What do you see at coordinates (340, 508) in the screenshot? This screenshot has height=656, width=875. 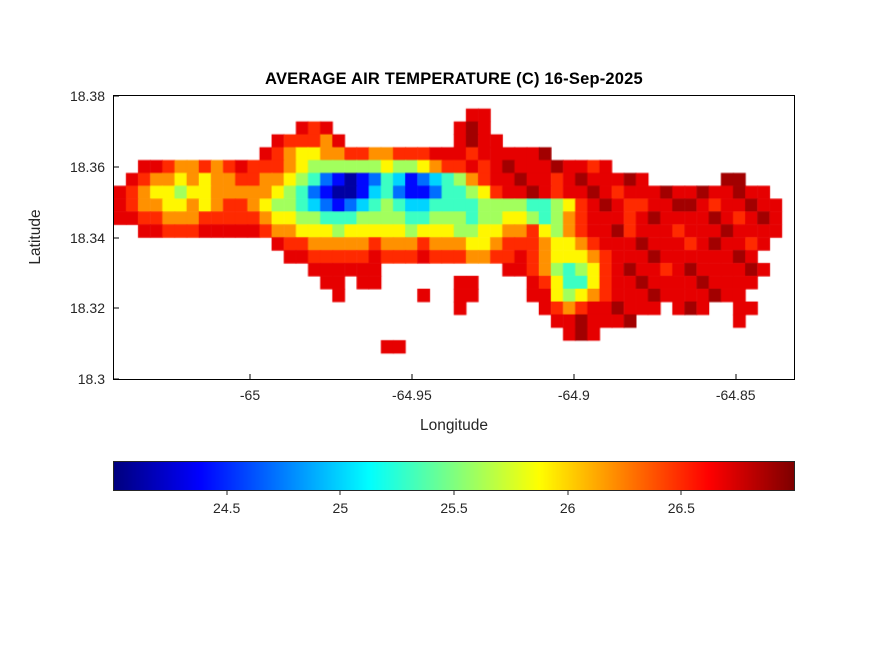 I see `colorbar-tick-label: 25` at bounding box center [340, 508].